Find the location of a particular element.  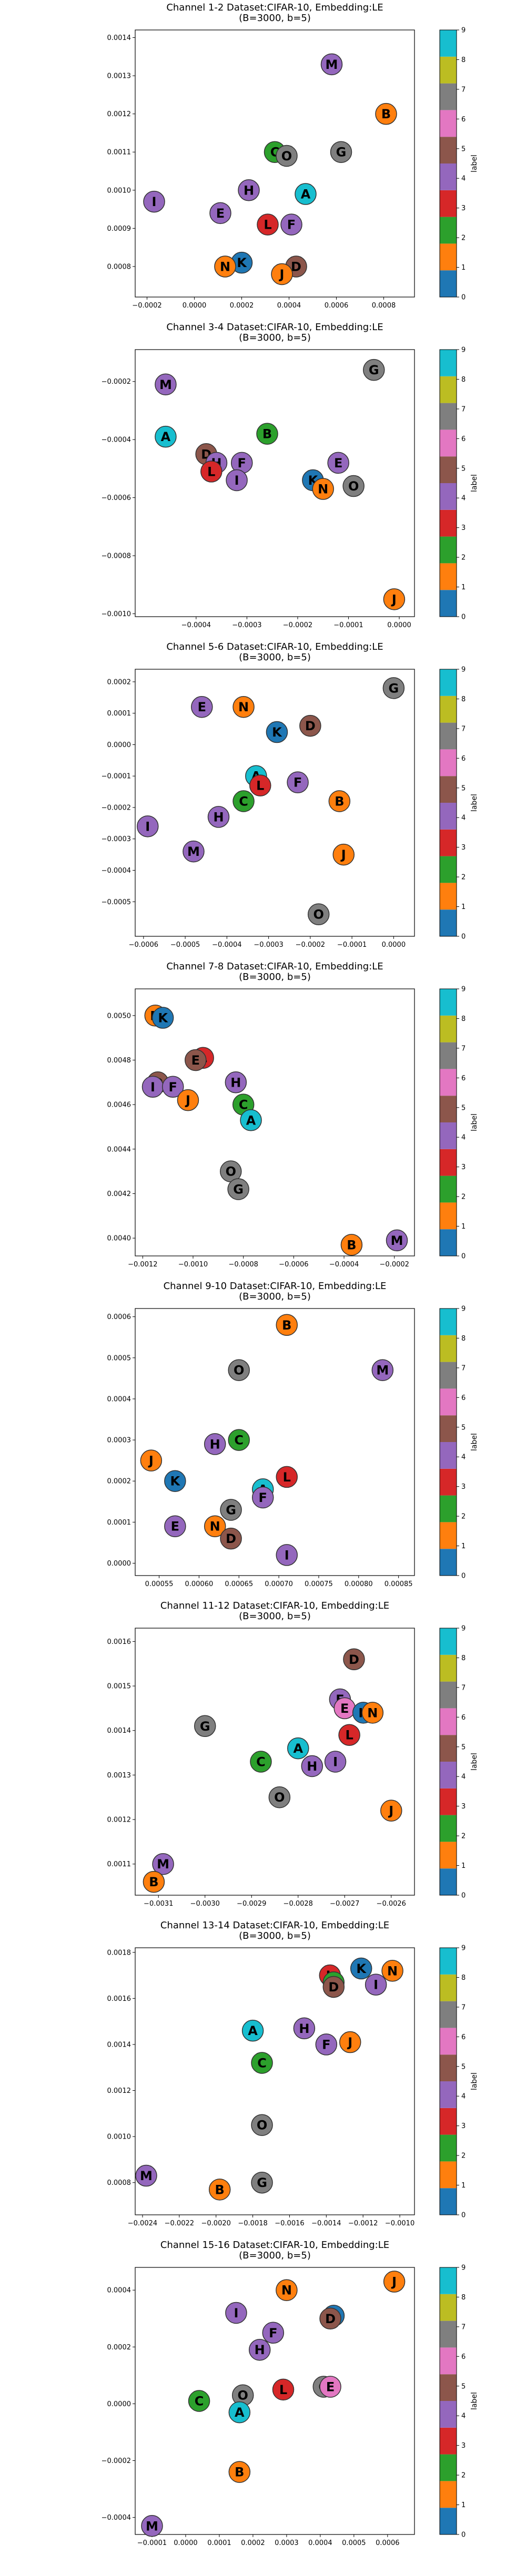

y-tick-label: −0.0004 is located at coordinates (116, 871).